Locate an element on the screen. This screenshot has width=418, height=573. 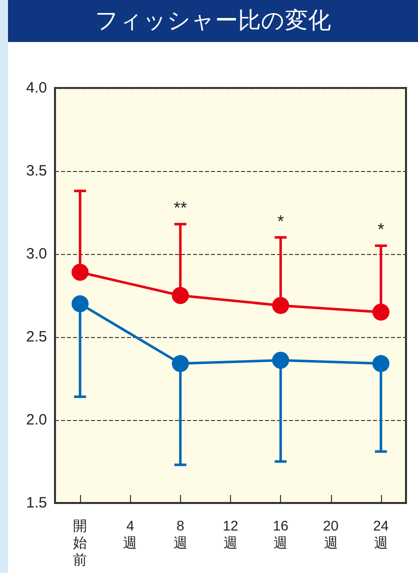
y-tick-label: 1.5 is located at coordinates (36, 503).